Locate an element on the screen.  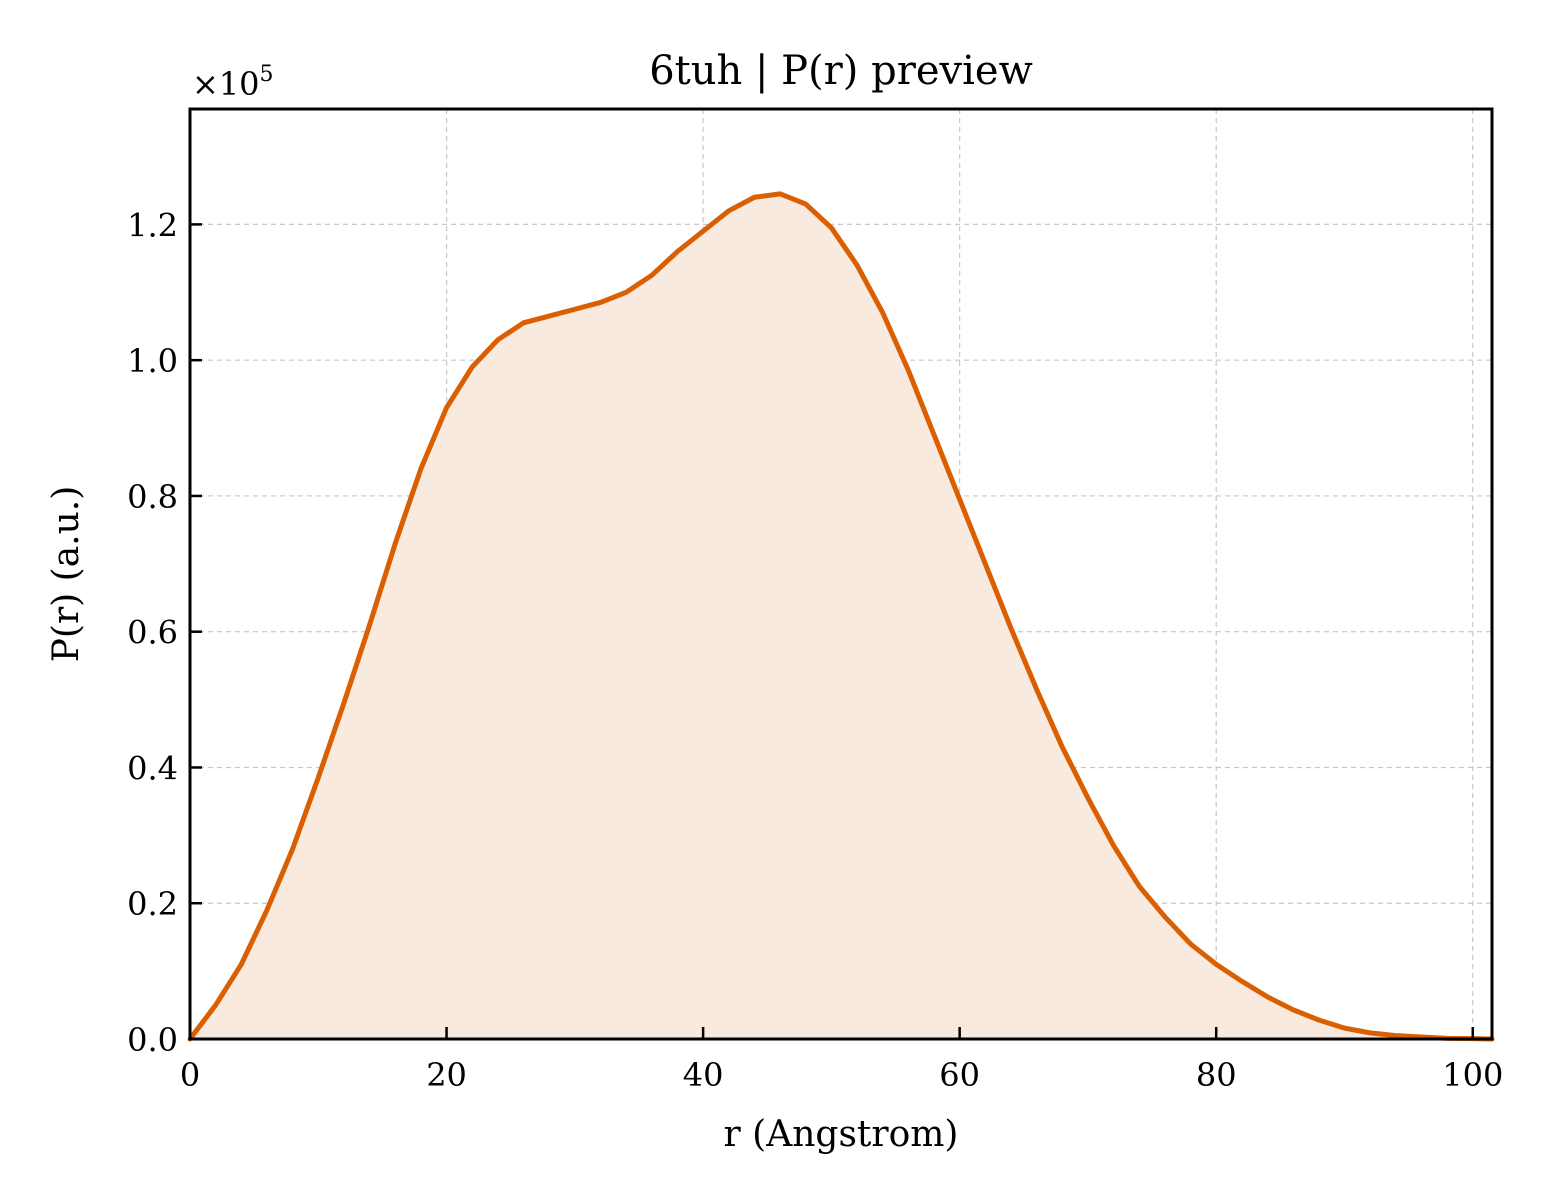
y-offset-label: ×10⁵ is located at coordinates (233, 82).